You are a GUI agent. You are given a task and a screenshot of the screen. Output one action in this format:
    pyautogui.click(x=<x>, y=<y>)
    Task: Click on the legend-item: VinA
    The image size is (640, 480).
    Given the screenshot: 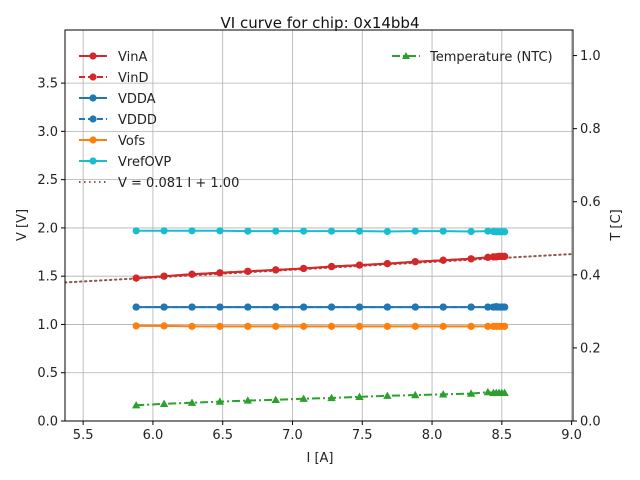 What is the action you would take?
    pyautogui.click(x=113, y=57)
    